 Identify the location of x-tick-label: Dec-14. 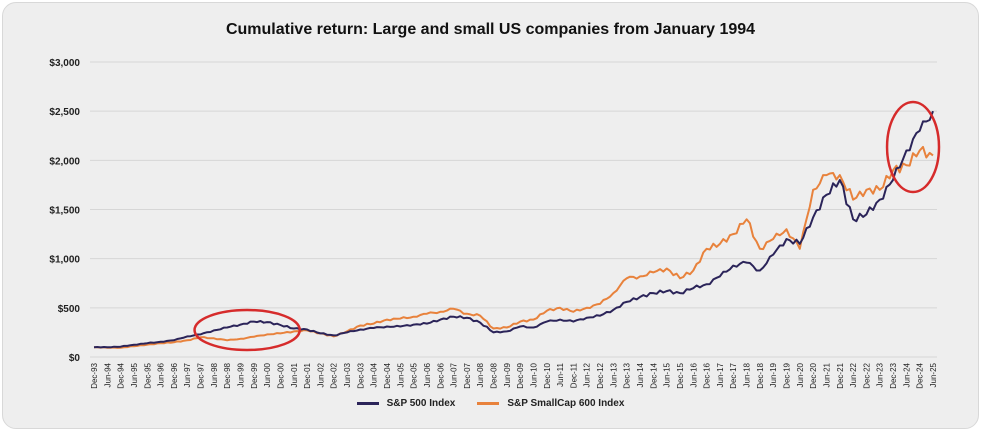
(653, 375).